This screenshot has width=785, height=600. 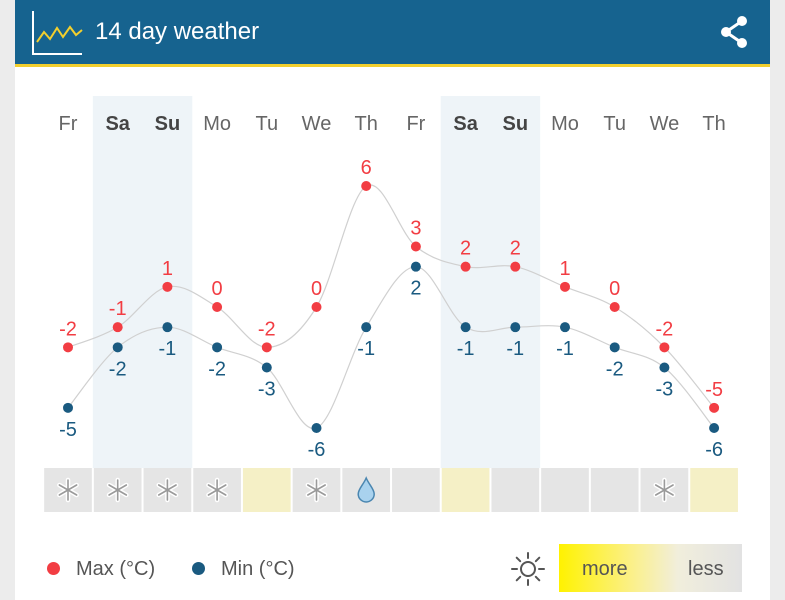 I want to click on share-icon, so click(x=734, y=32).